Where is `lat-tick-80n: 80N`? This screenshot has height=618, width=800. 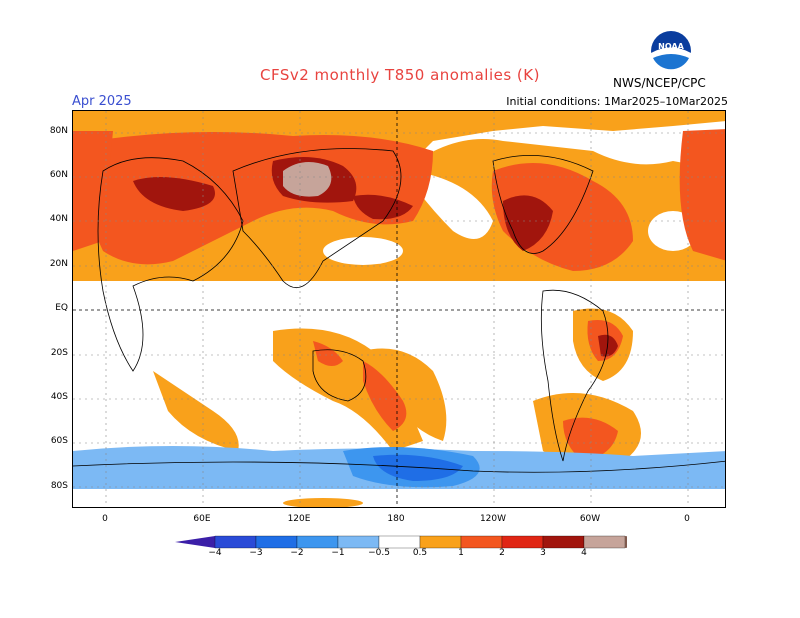 lat-tick-80n: 80N is located at coordinates (58, 131).